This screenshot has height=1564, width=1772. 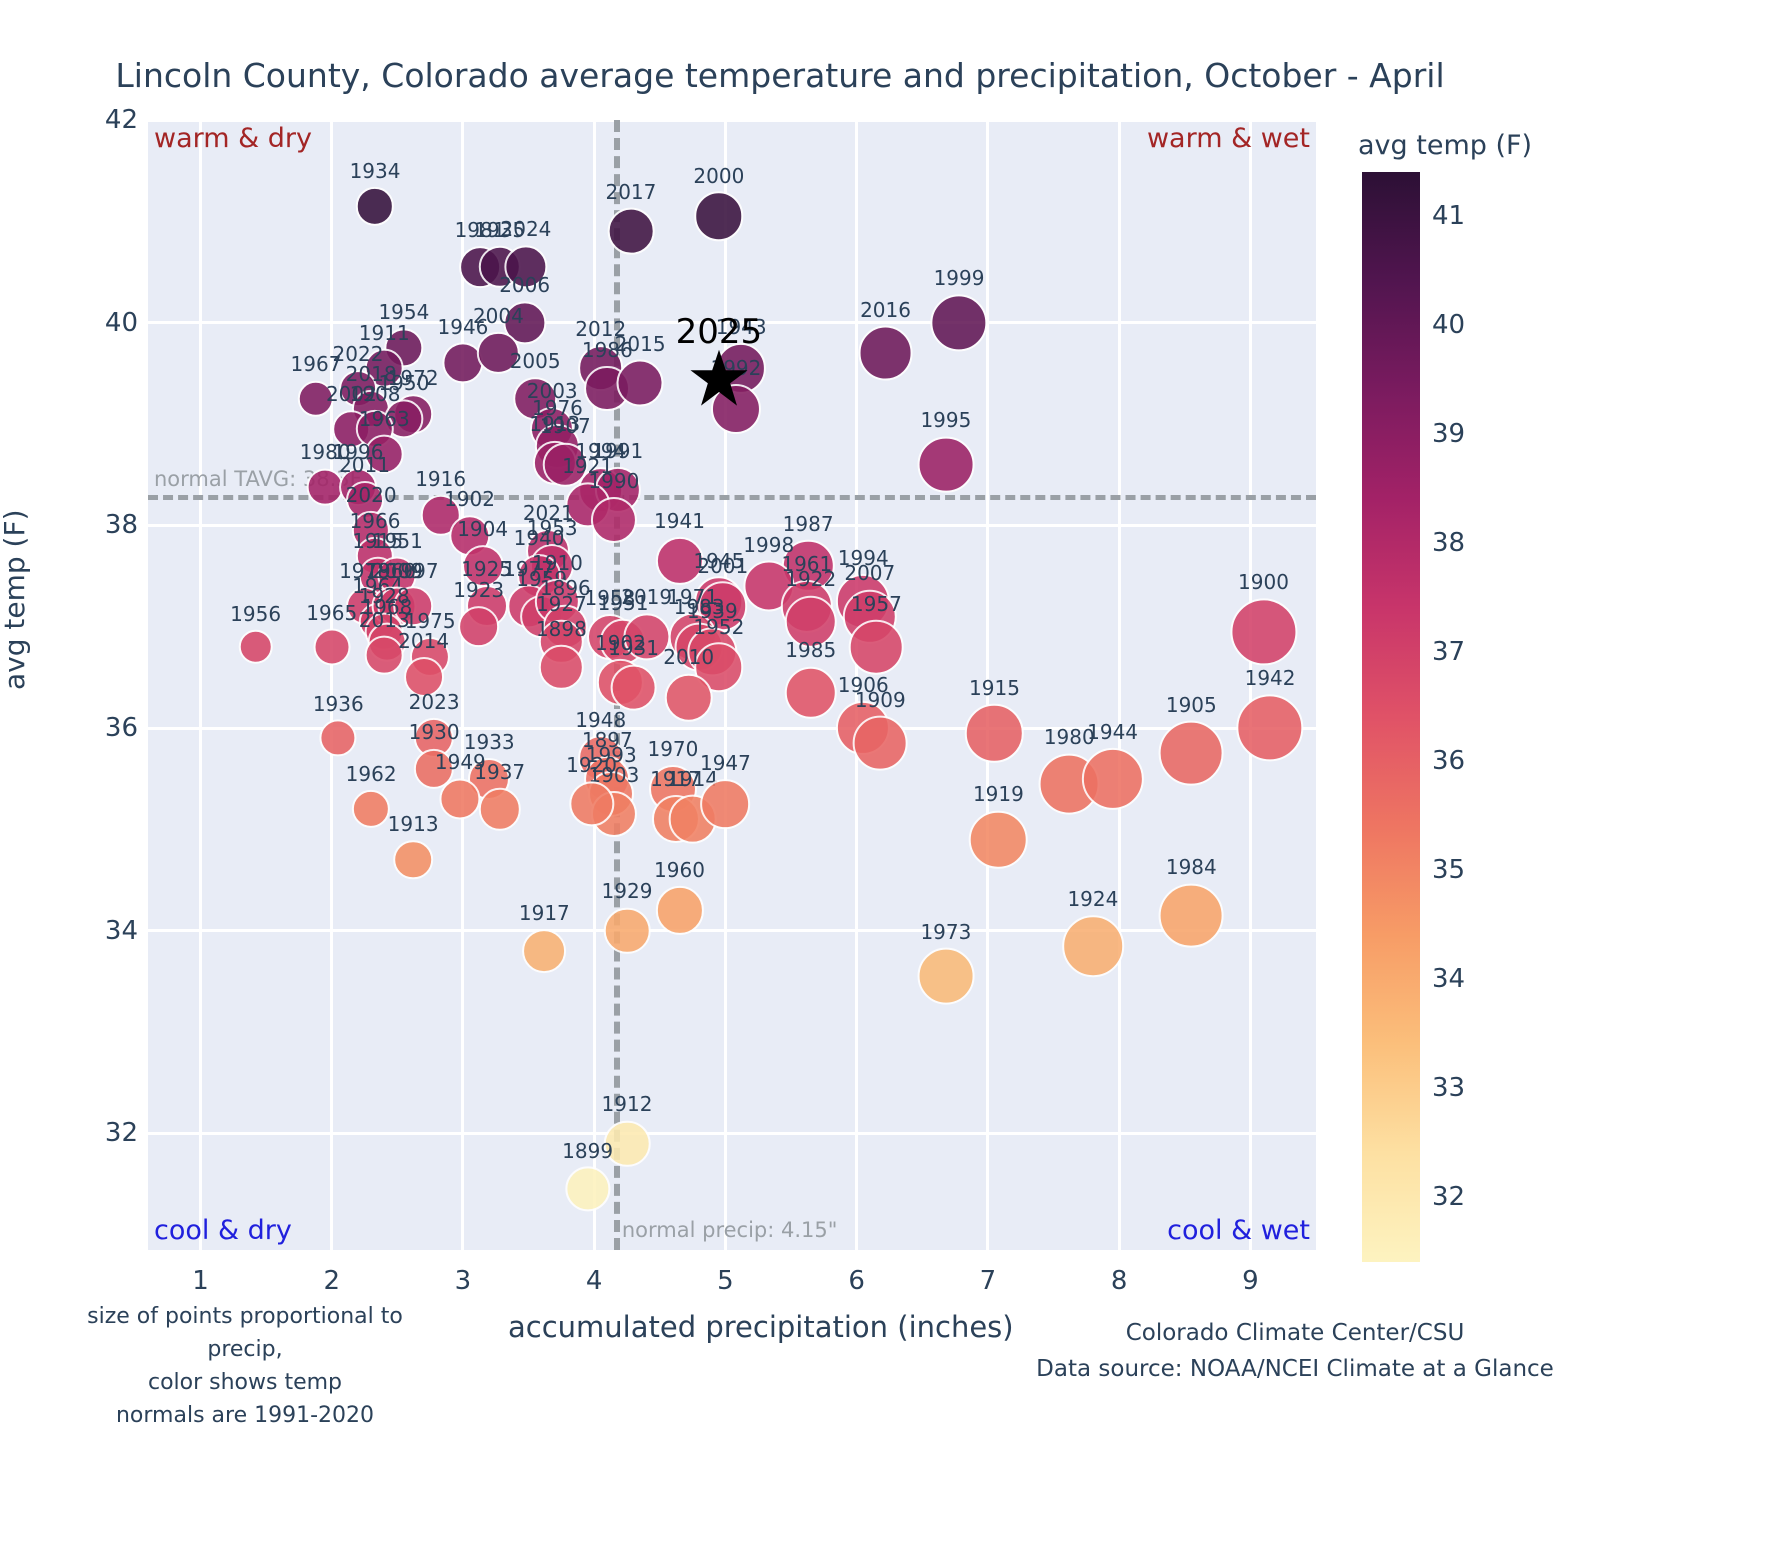 What do you see at coordinates (723, 565) in the screenshot?
I see `data-point-label: 2001` at bounding box center [723, 565].